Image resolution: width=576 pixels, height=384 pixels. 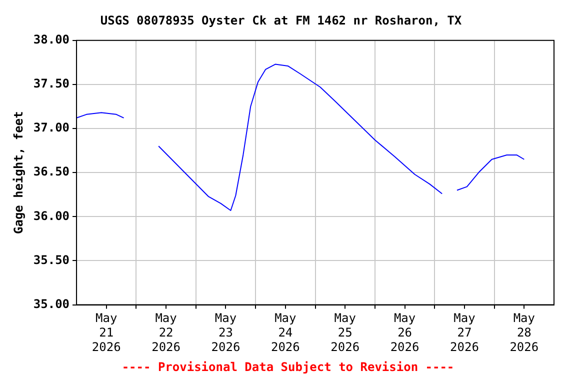 What do you see at coordinates (51, 303) in the screenshot?
I see `y-tick-label: 35.00` at bounding box center [51, 303].